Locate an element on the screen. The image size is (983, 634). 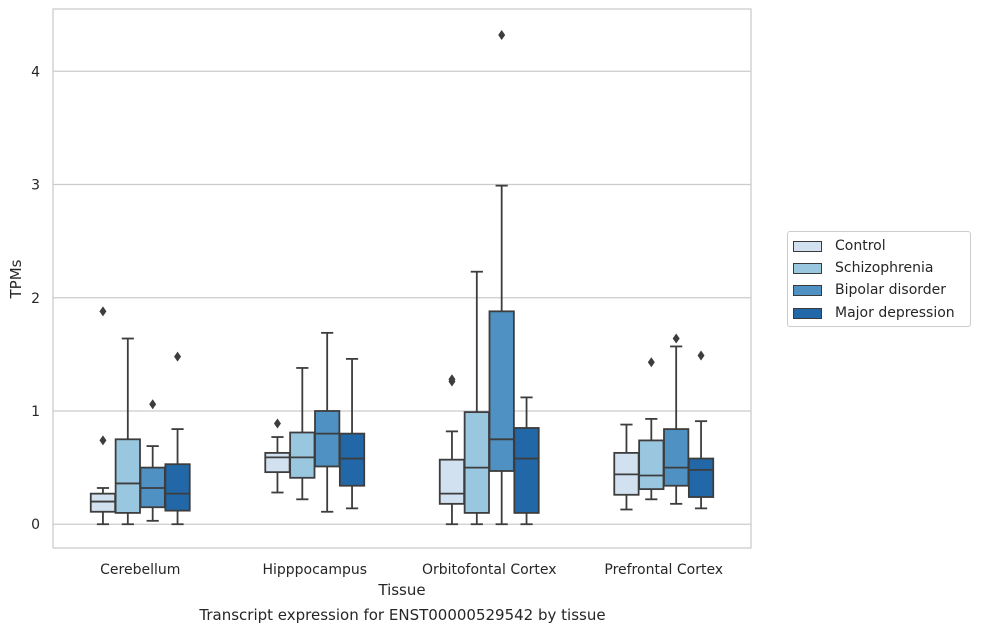
x-axis-label: Tissue is located at coordinates (401, 590).